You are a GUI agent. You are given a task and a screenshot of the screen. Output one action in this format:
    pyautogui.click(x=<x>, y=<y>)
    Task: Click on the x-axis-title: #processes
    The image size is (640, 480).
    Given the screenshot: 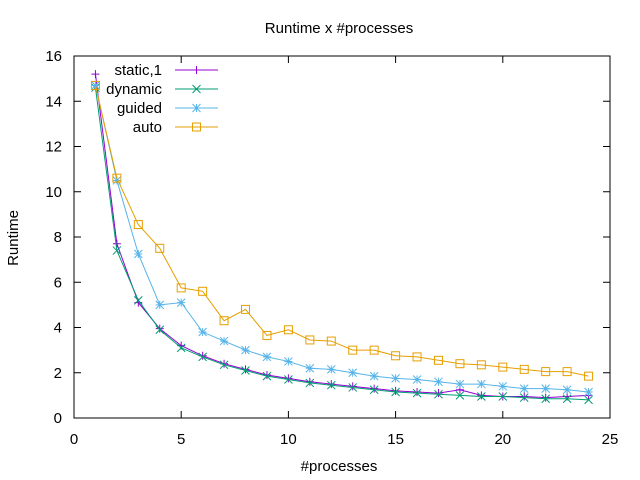 What is the action you would take?
    pyautogui.click(x=339, y=466)
    